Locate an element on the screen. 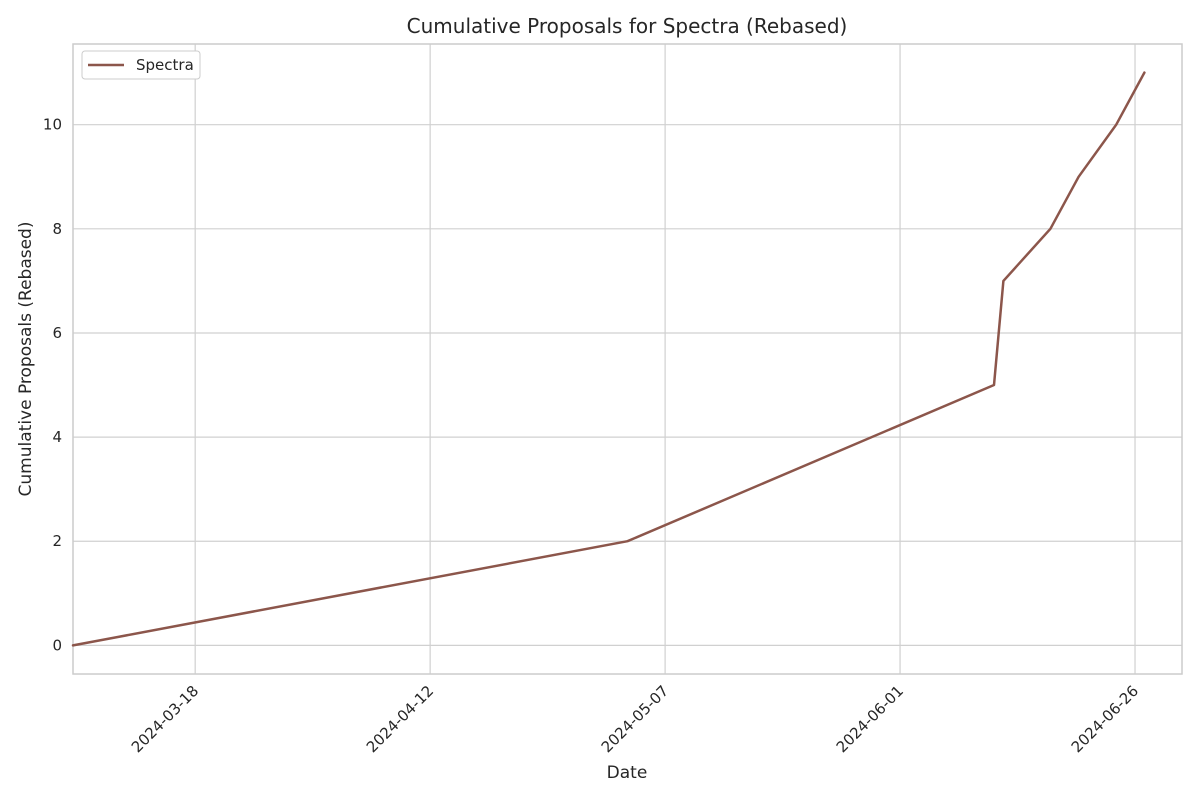 Image resolution: width=1200 pixels, height=800 pixels. y-tick-label: 6 is located at coordinates (57, 333).